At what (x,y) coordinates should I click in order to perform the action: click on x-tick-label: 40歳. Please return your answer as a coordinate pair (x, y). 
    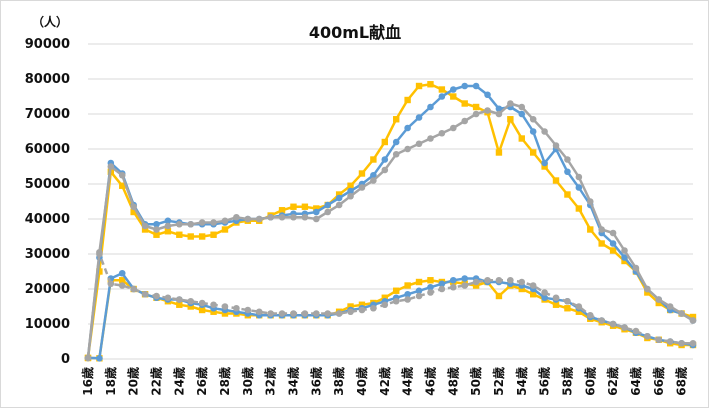
    Looking at the image, I should click on (361, 381).